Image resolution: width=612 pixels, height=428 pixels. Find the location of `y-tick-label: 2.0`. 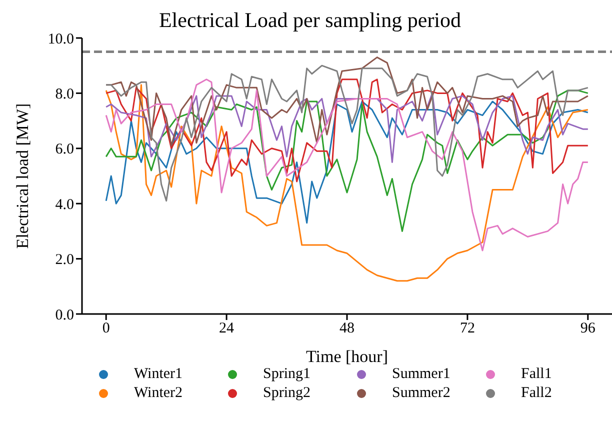

y-tick-label: 2.0 is located at coordinates (64, 260).